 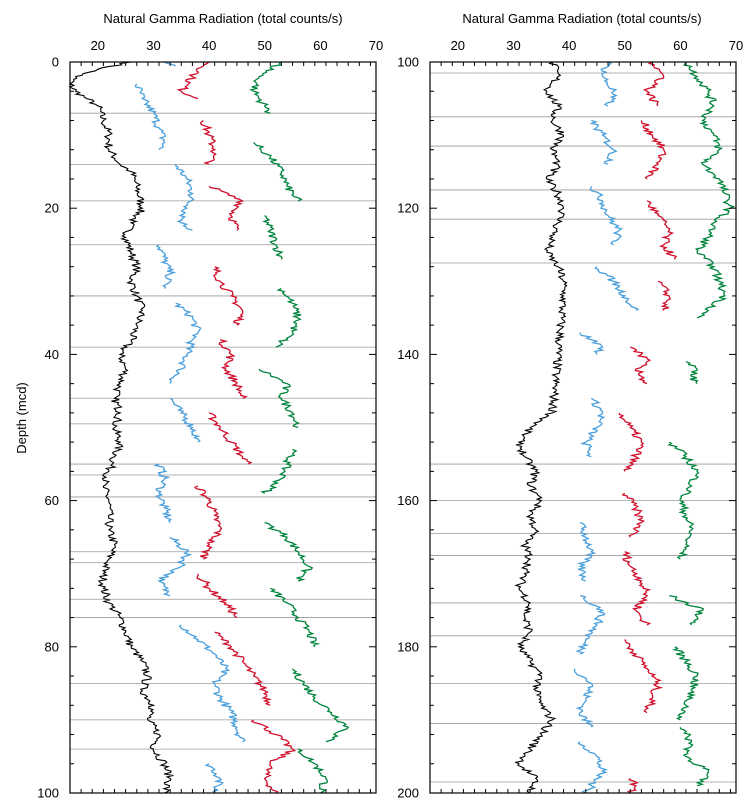 What do you see at coordinates (52, 208) in the screenshot?
I see `y-tick-label: 20` at bounding box center [52, 208].